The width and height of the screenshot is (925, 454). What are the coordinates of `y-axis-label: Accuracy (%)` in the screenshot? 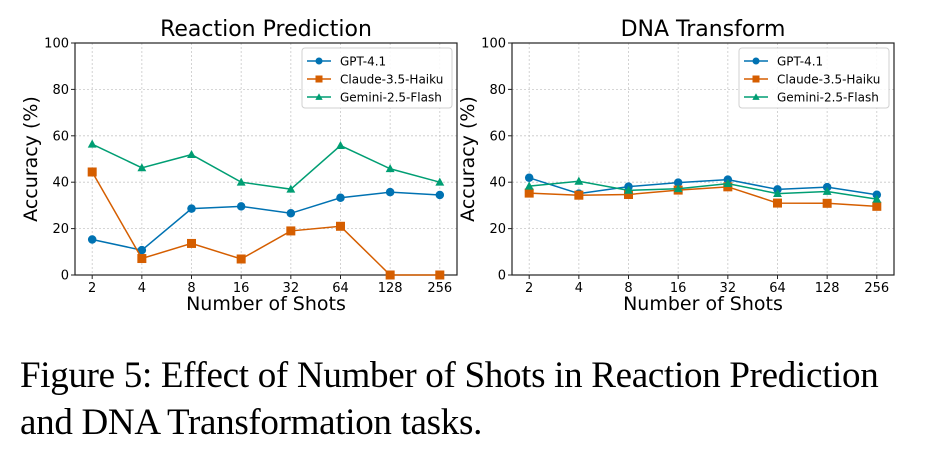 It's located at (31, 159).